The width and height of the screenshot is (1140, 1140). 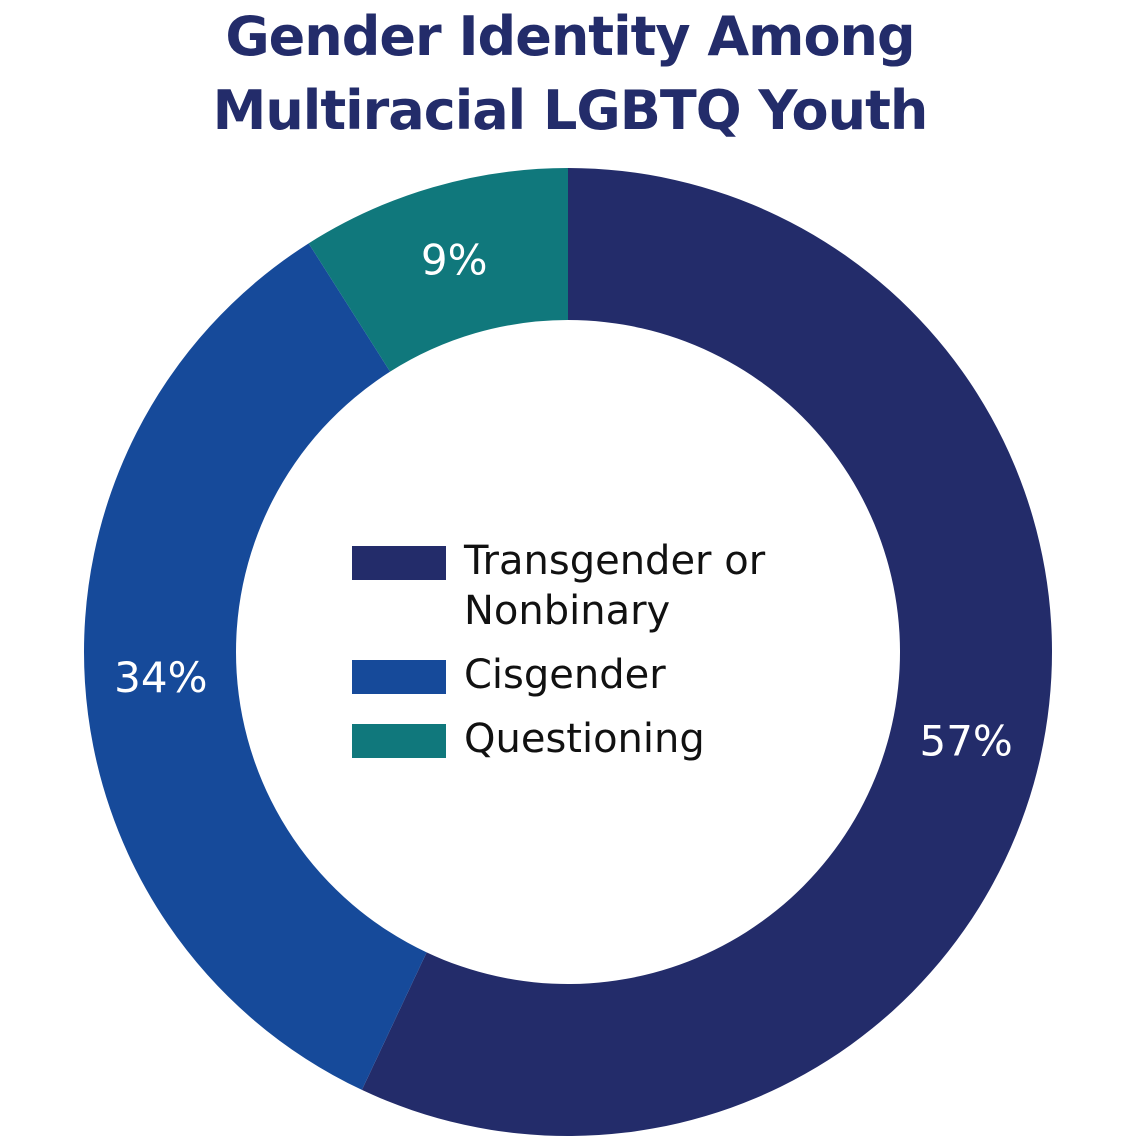 I want to click on legend-swatch-questioning, so click(x=399, y=741).